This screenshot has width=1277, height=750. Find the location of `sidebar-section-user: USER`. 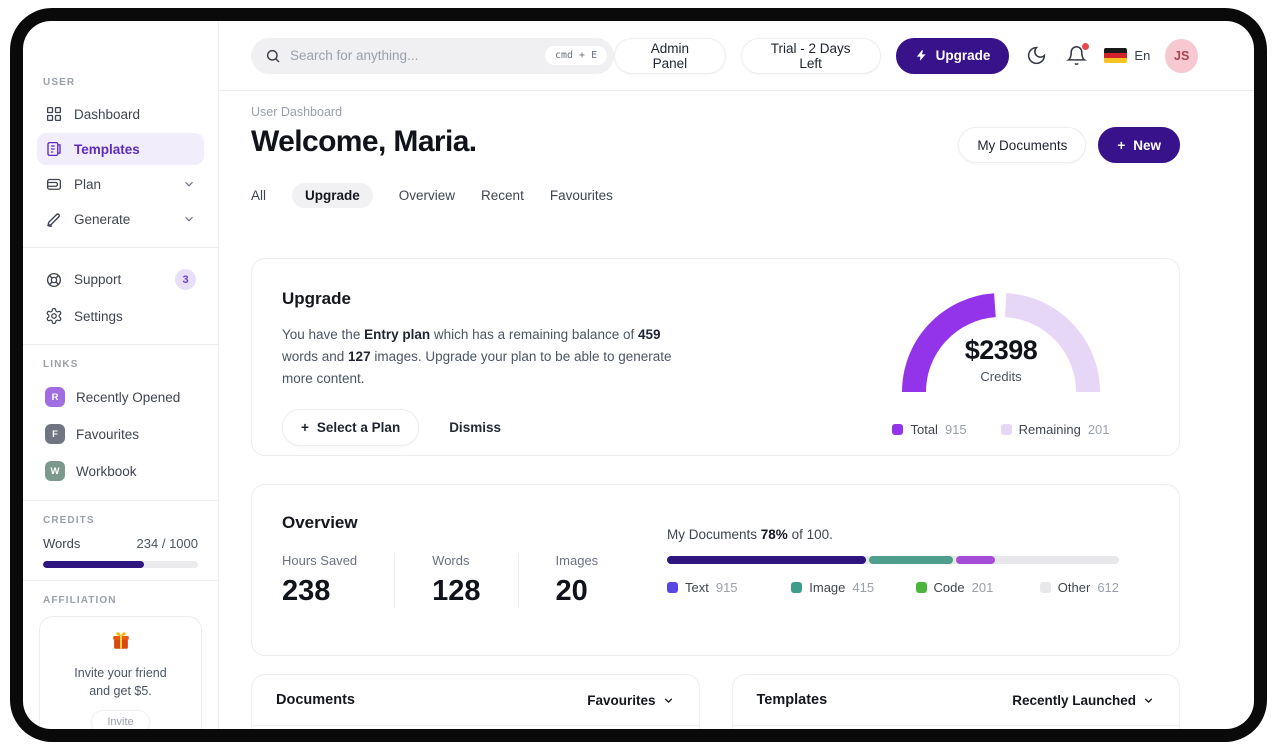

sidebar-section-user: USER is located at coordinates (59, 82).